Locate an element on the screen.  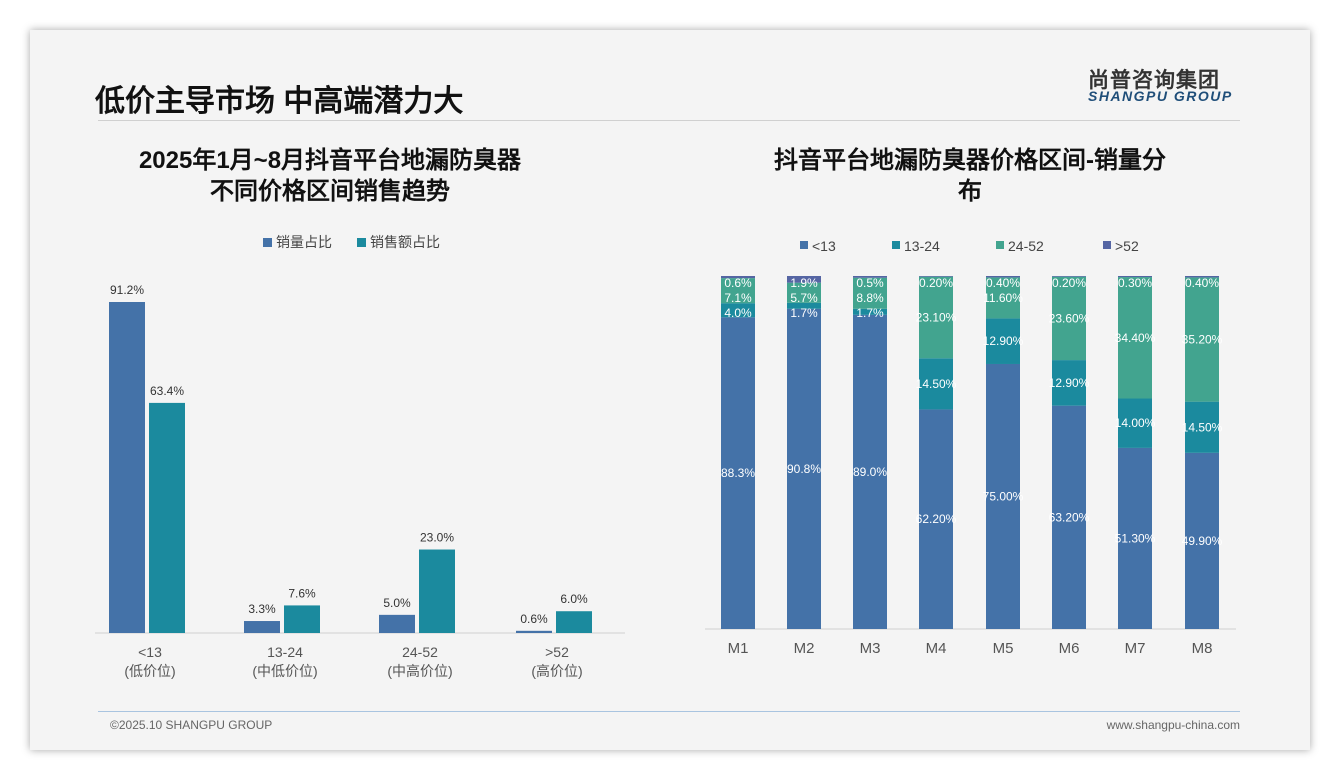
data-label: 51.30% is located at coordinates (1135, 538).